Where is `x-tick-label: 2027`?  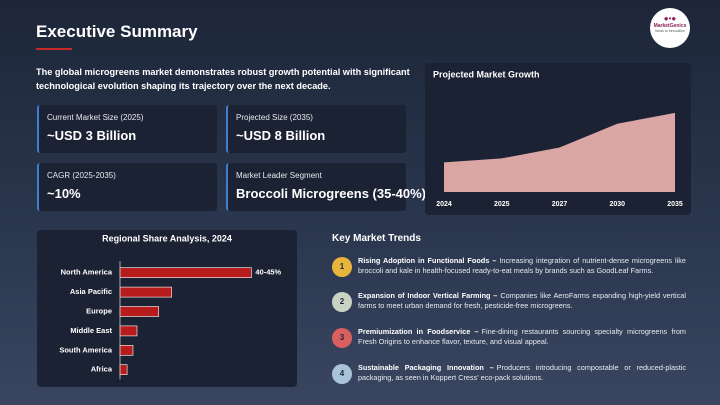
x-tick-label: 2027 is located at coordinates (560, 204).